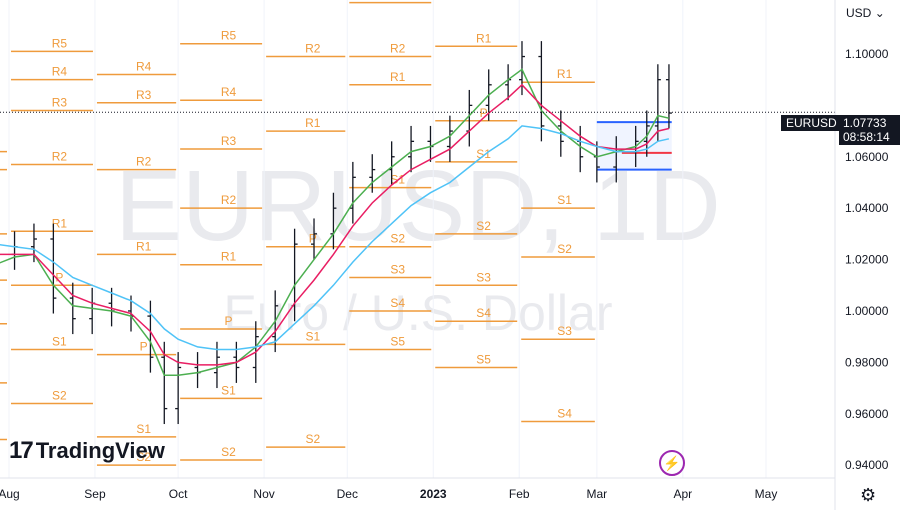 Image resolution: width=900 pixels, height=510 pixels. Describe the element at coordinates (868, 495) in the screenshot. I see `gear-icon: ⚙` at that location.